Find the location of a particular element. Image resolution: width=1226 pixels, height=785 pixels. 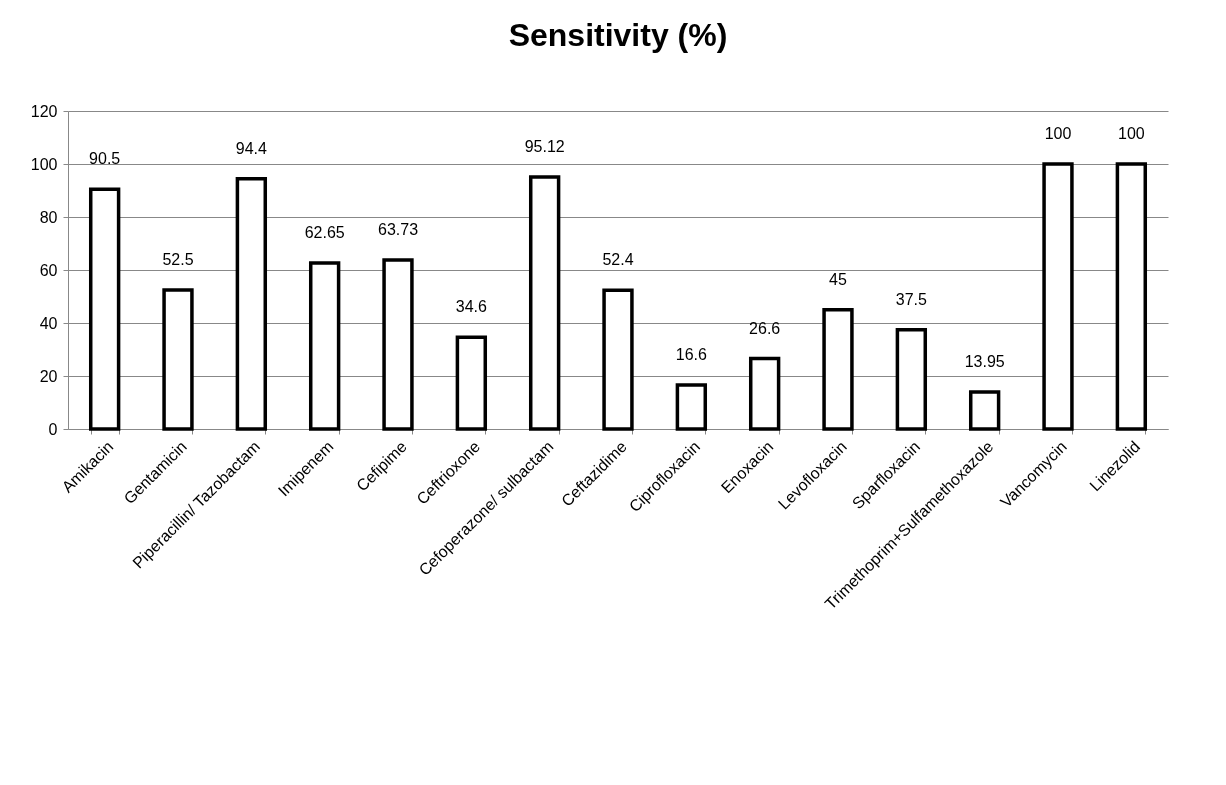

y-tick-label: 20 is located at coordinates (48, 376).